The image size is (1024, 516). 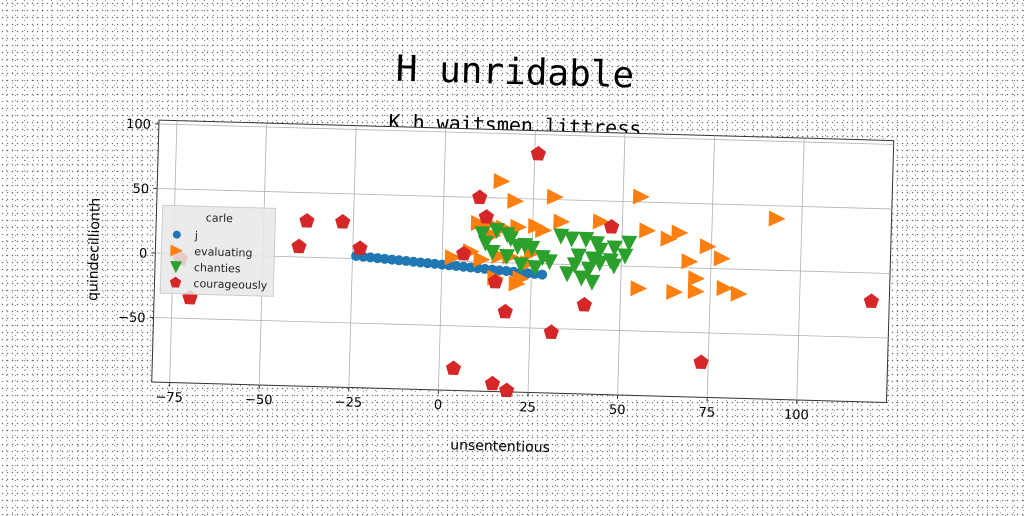 What do you see at coordinates (348, 403) in the screenshot?
I see `x-tick-label: −25` at bounding box center [348, 403].